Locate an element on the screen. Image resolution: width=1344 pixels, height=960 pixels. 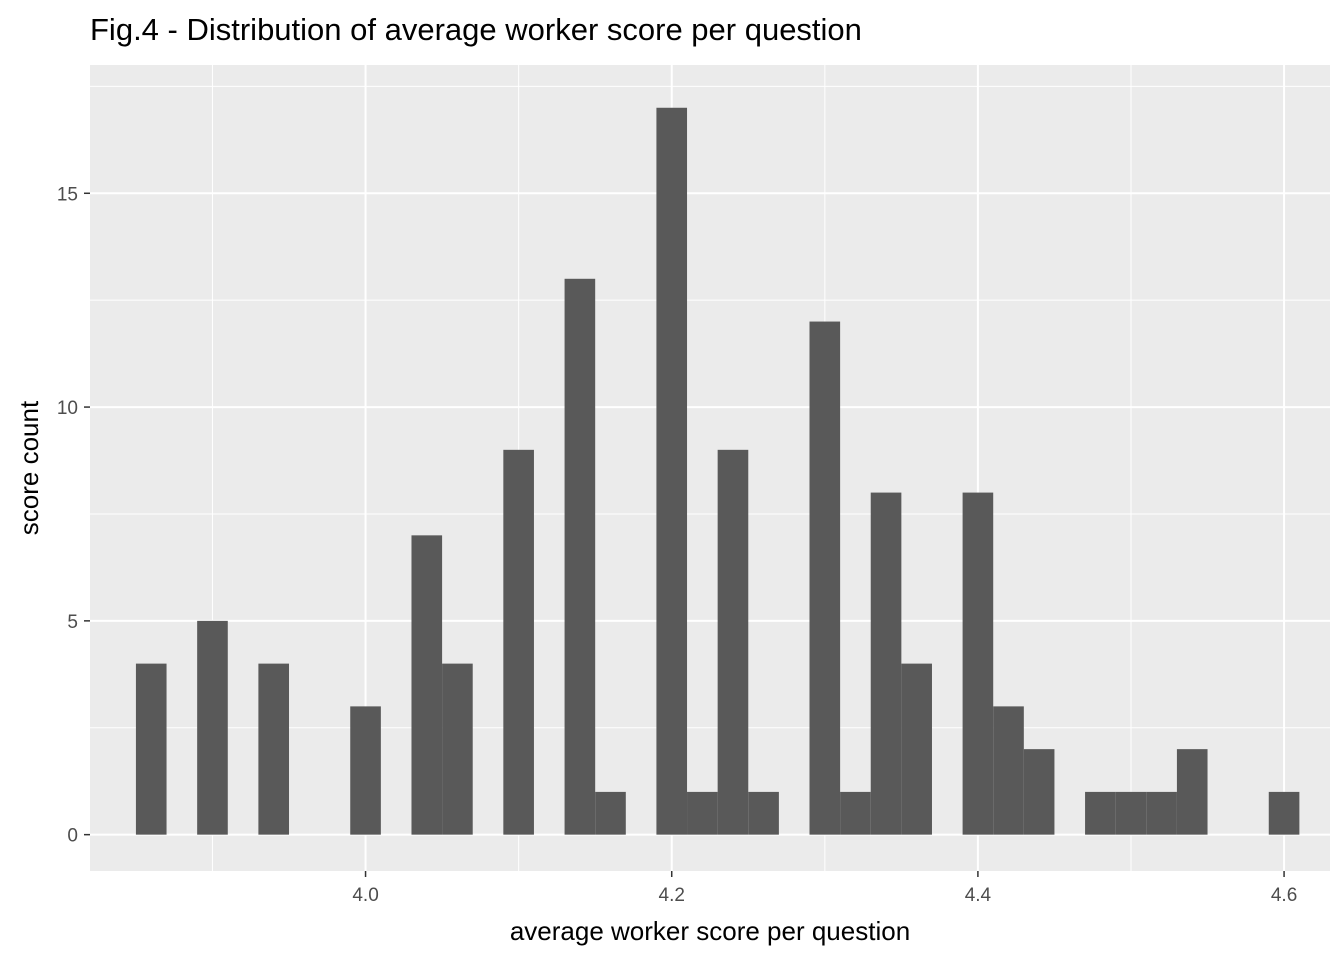
x-tick-label: 4.6 is located at coordinates (1284, 895).